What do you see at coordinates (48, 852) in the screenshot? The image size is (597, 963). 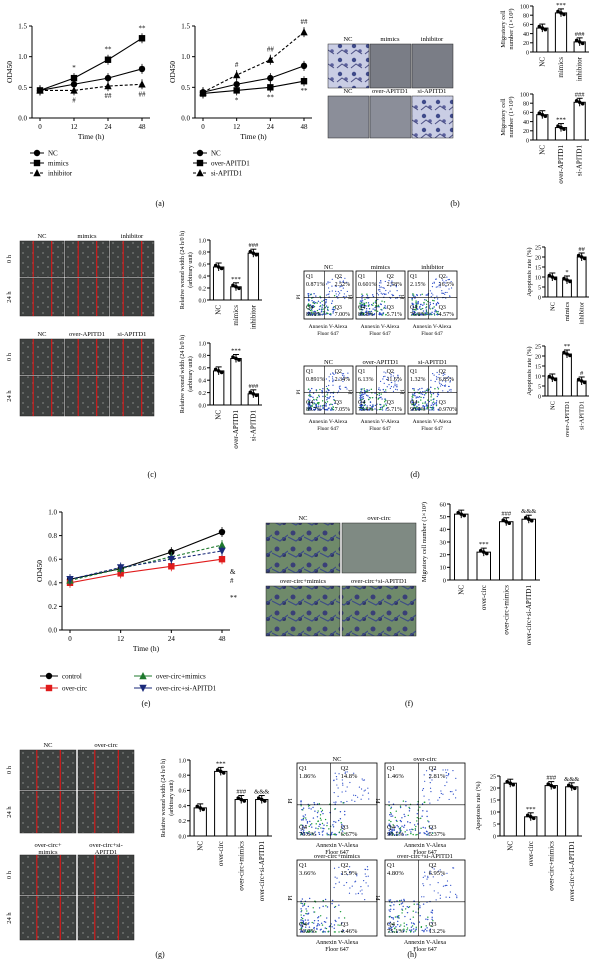 I see `photo-label: mimics` at bounding box center [48, 852].